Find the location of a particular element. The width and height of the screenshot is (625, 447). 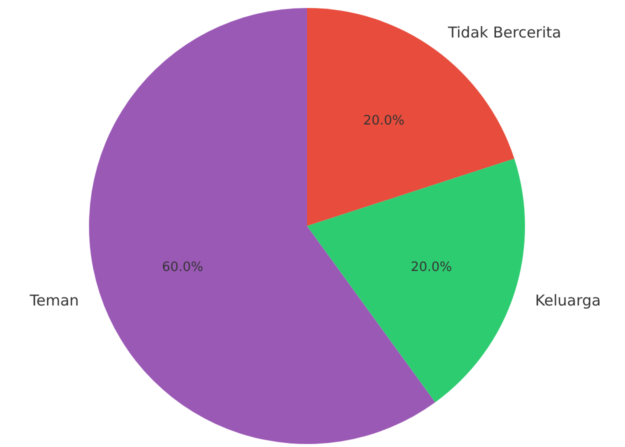

slice-label: Tidak Bercerita is located at coordinates (504, 32).